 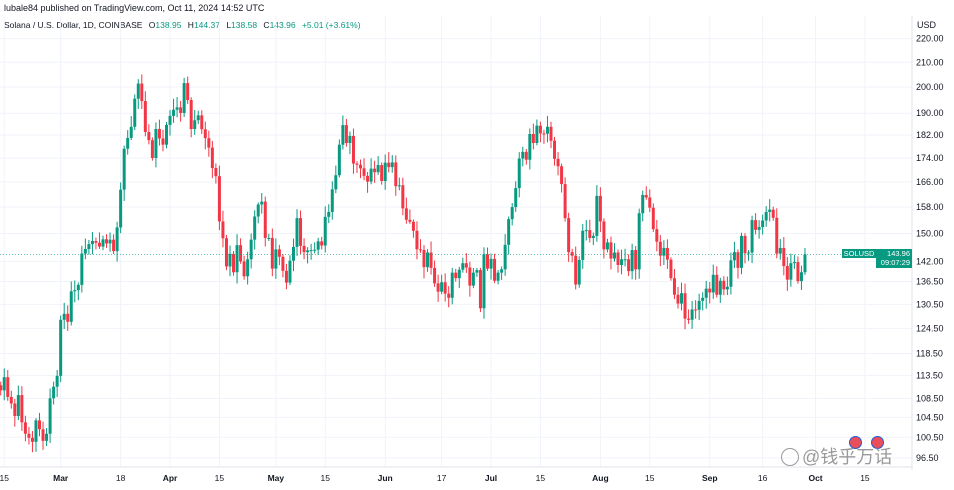 I want to click on price-tick-label: 104.50, so click(x=930, y=417).